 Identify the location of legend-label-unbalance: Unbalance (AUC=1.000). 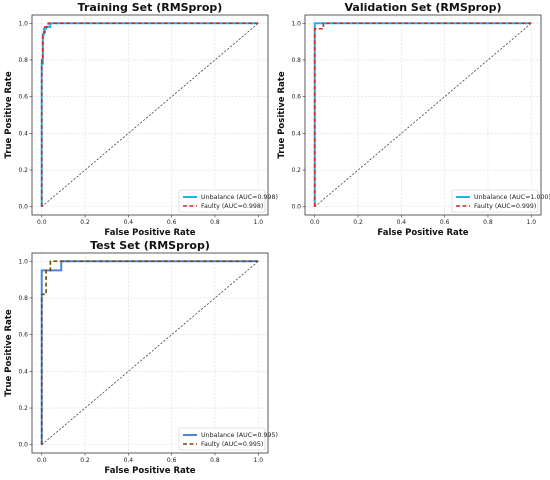
(512, 197).